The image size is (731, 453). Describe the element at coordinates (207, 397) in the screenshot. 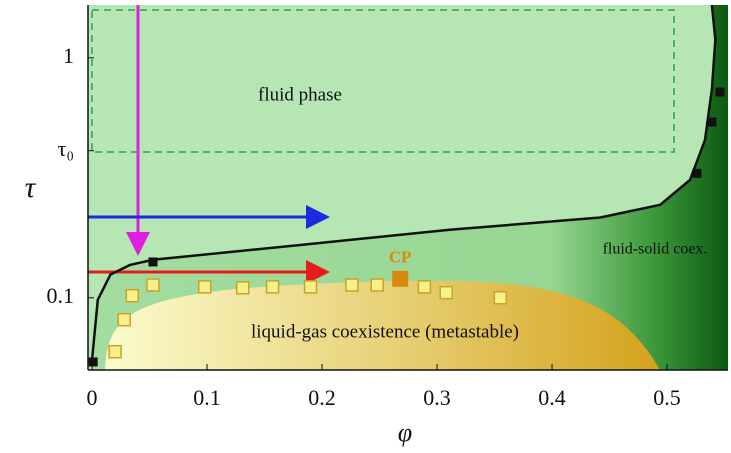

I see `x-tick-label: 0.1` at that location.